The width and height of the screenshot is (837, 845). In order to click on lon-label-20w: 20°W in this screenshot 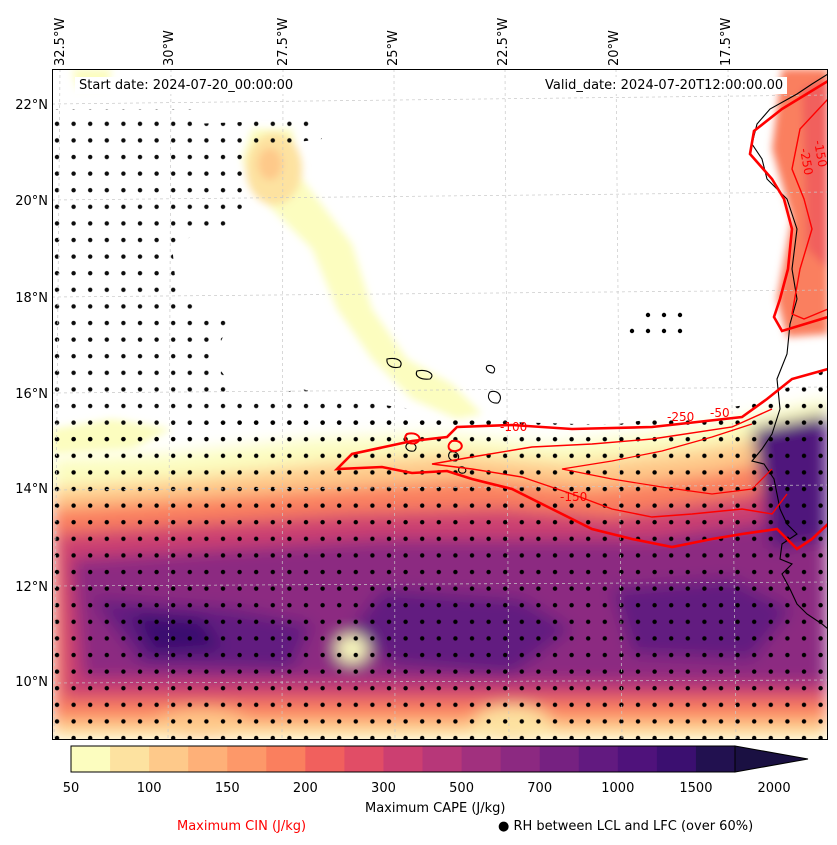, I will do `click(614, 48)`.